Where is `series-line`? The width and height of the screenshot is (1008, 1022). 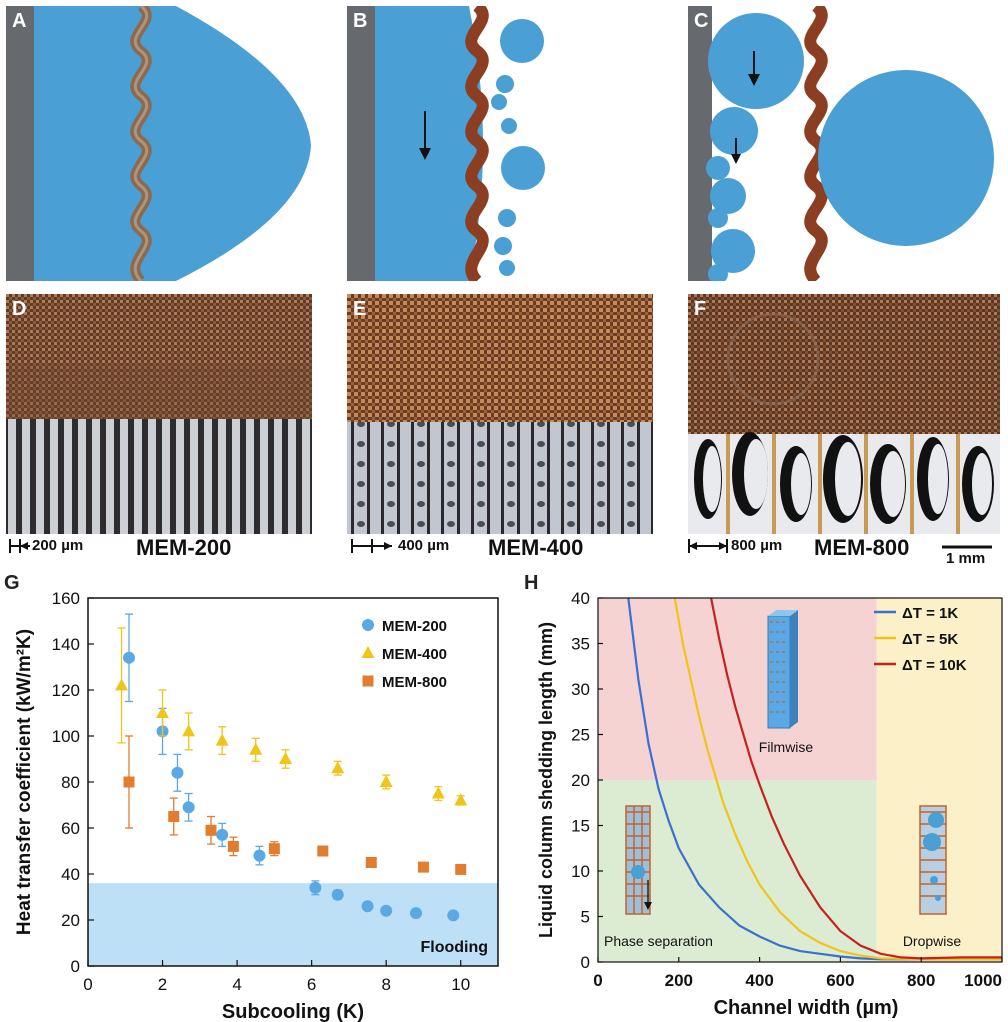
series-line is located at coordinates (837, 779).